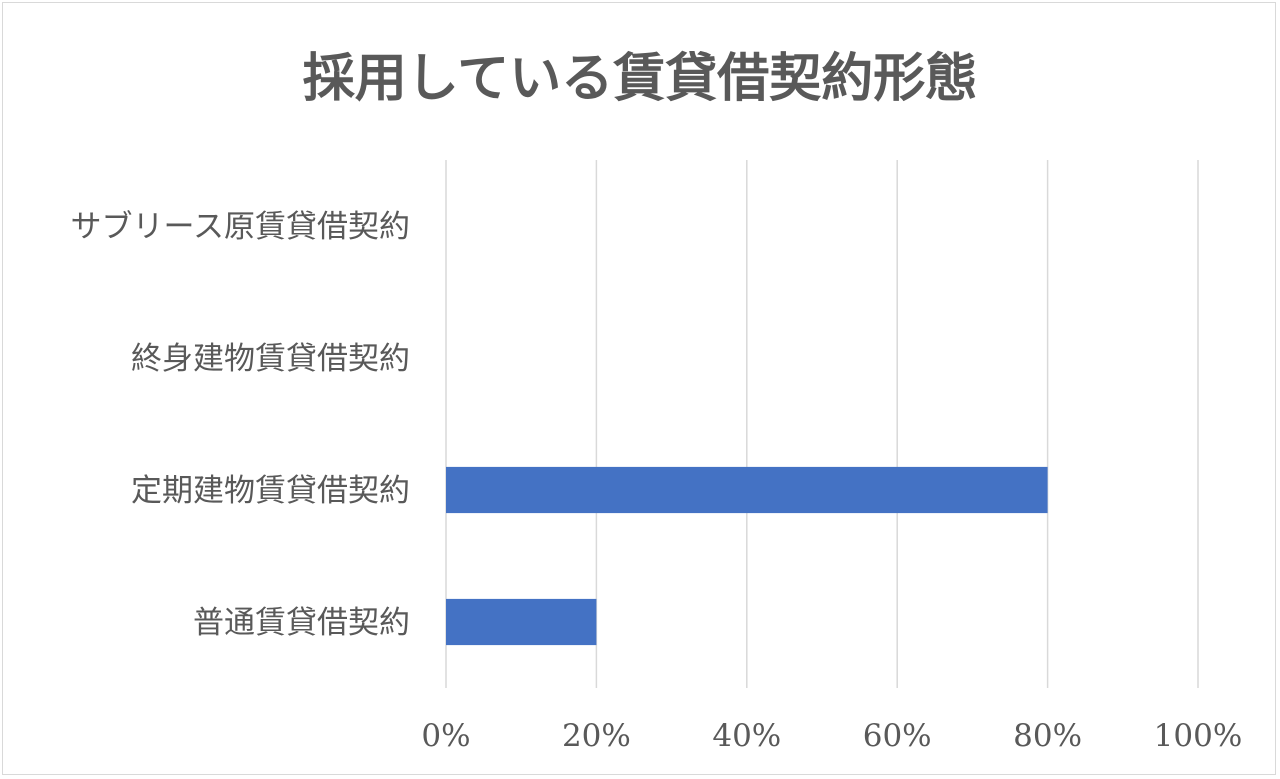 The image size is (1280, 779). What do you see at coordinates (747, 556) in the screenshot?
I see `bars` at bounding box center [747, 556].